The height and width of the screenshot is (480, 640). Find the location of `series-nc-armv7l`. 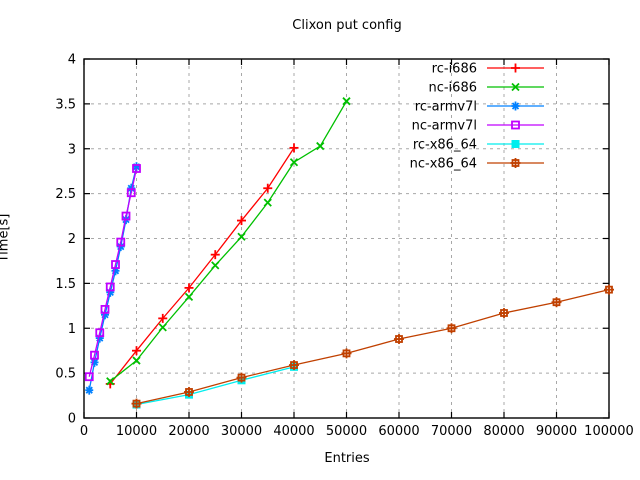

series-nc-armv7l is located at coordinates (112, 273).